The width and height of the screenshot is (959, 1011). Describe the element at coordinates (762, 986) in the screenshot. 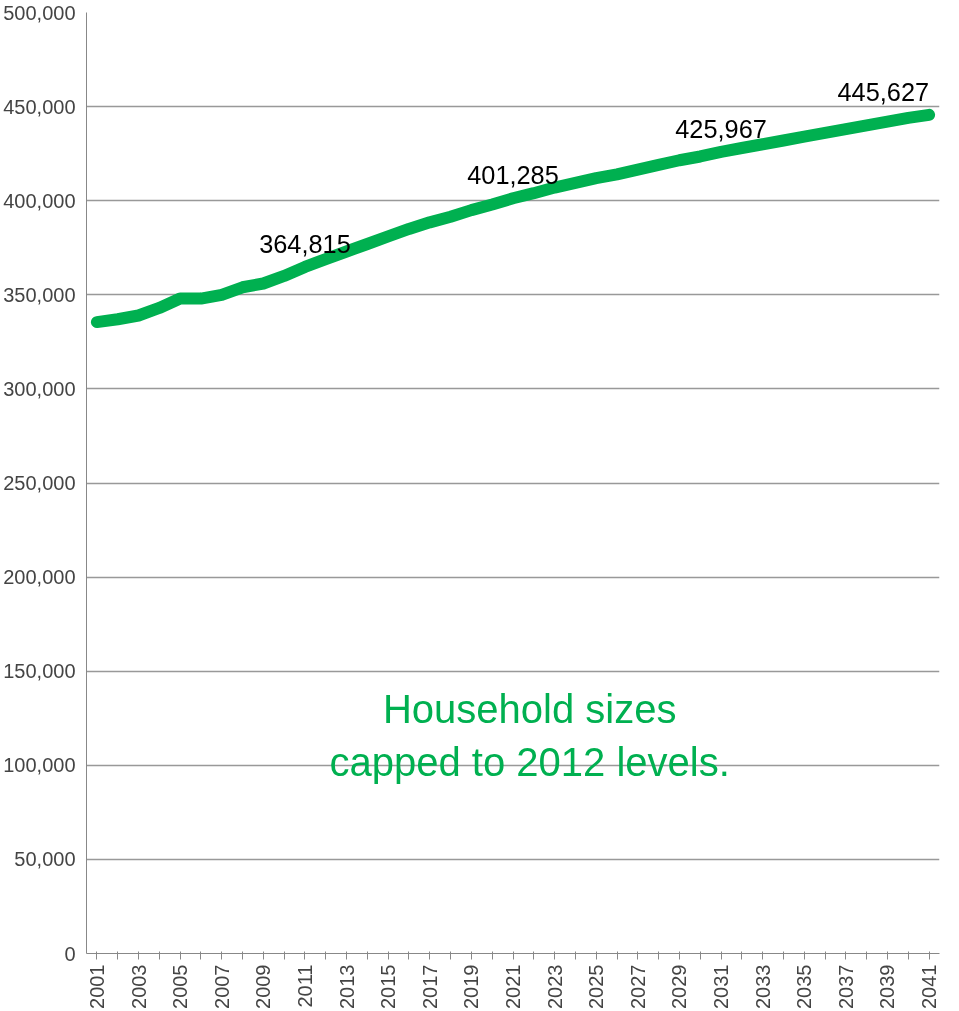

I see `x-tick-label: 2033` at that location.